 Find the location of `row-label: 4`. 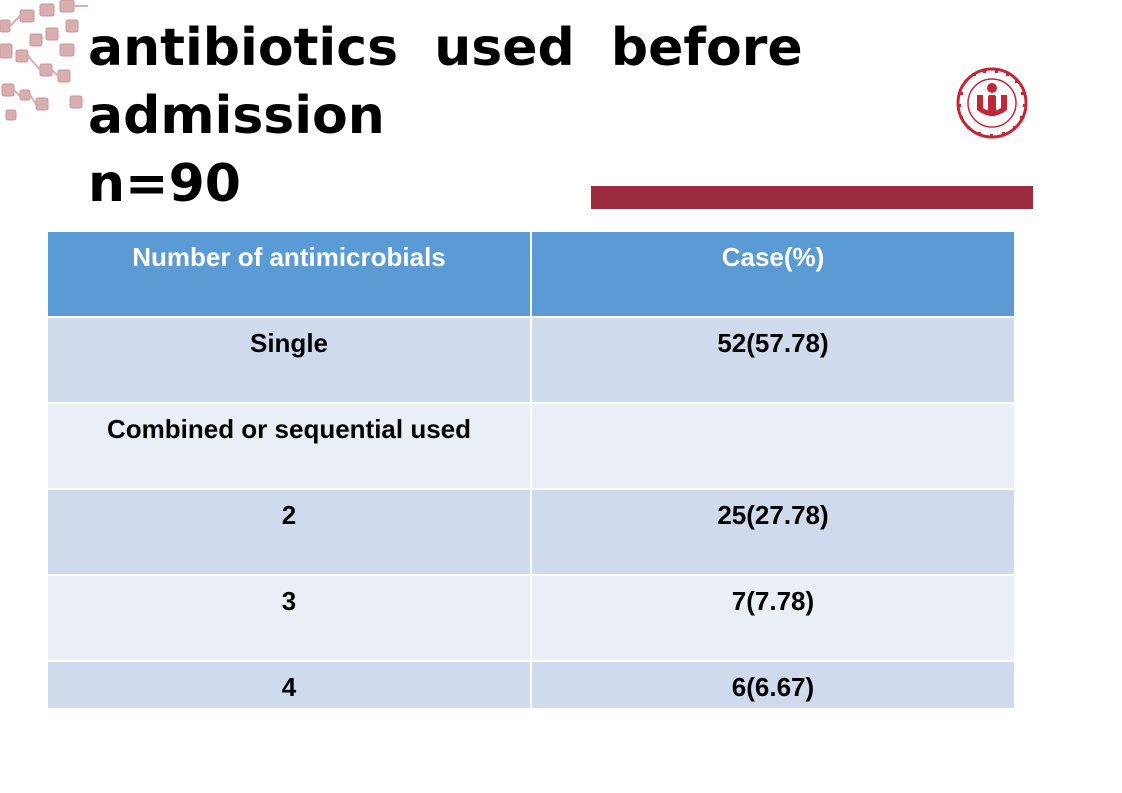

row-label: 4 is located at coordinates (289, 685).